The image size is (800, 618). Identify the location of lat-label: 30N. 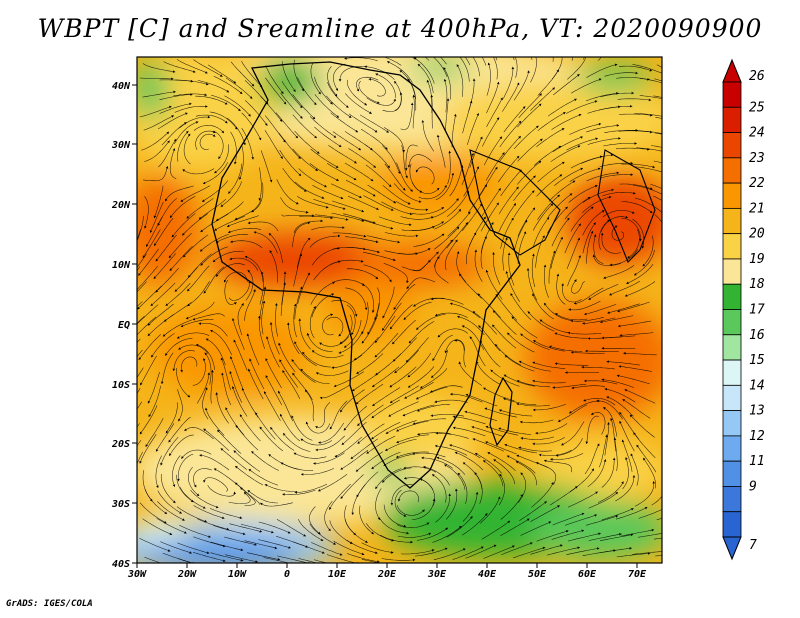
(121, 145).